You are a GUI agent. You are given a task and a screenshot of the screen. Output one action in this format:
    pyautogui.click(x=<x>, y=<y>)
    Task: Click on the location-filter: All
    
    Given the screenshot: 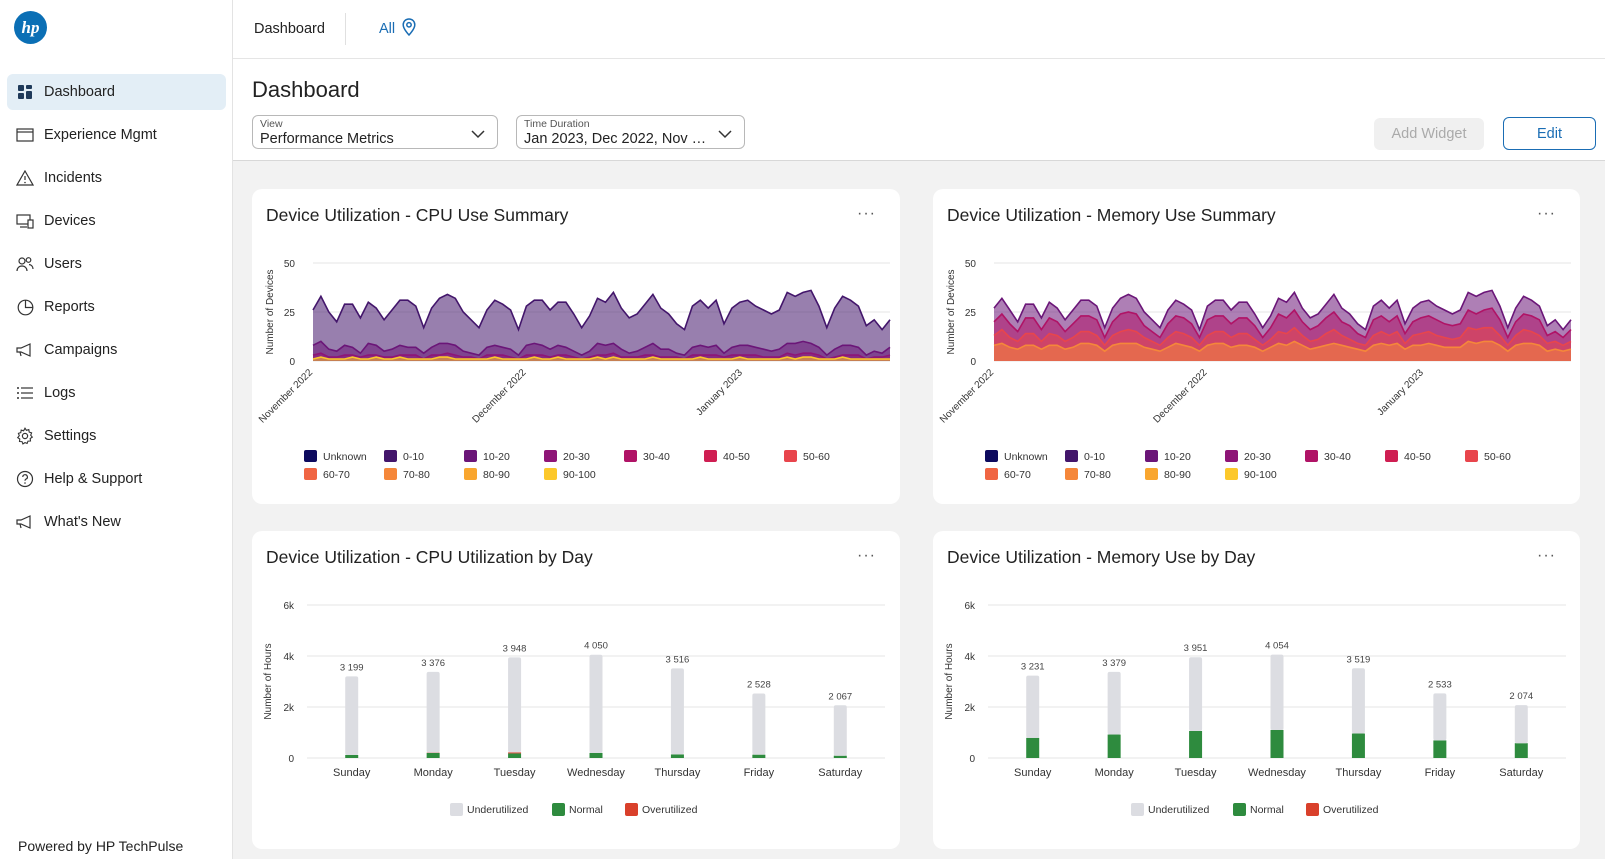 What is the action you would take?
    pyautogui.click(x=397, y=29)
    